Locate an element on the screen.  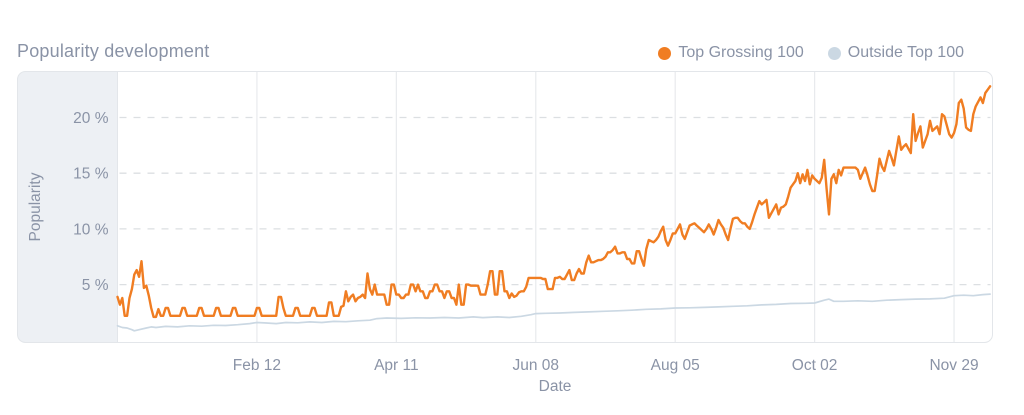
x-axis-title: Date is located at coordinates (555, 386).